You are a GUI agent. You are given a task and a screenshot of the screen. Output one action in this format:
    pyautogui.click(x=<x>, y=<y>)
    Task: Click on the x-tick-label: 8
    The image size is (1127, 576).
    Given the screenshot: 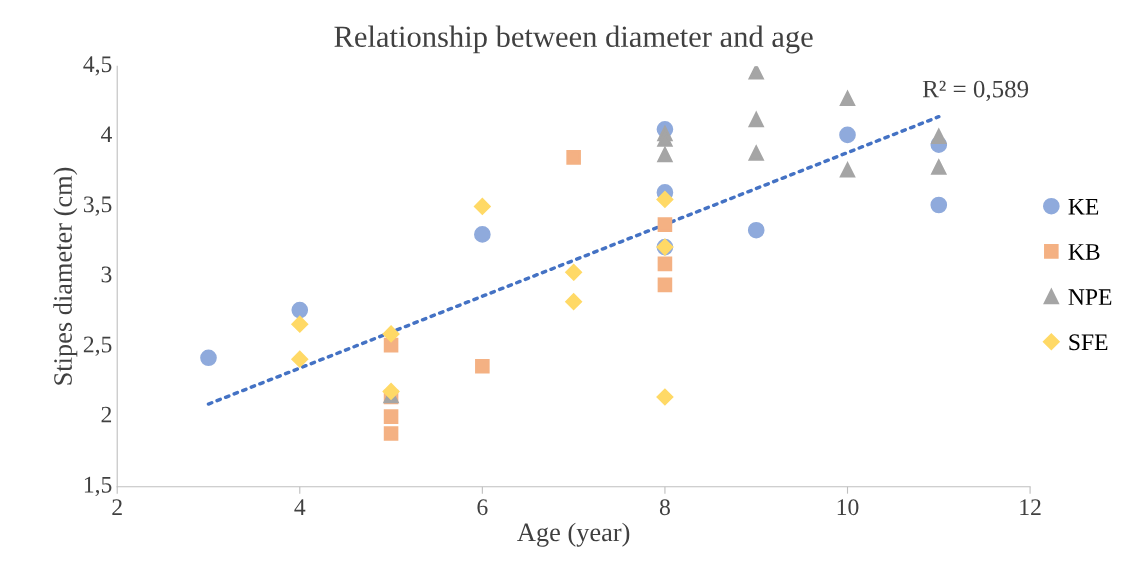 What is the action you would take?
    pyautogui.click(x=664, y=507)
    